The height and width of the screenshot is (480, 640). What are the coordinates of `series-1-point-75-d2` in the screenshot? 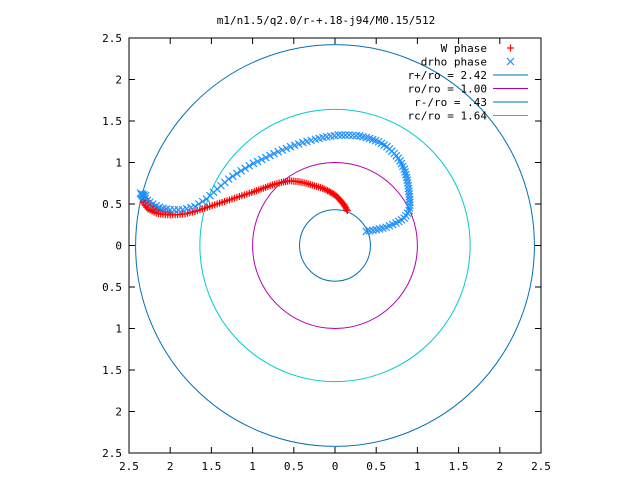 It's located at (253, 163).